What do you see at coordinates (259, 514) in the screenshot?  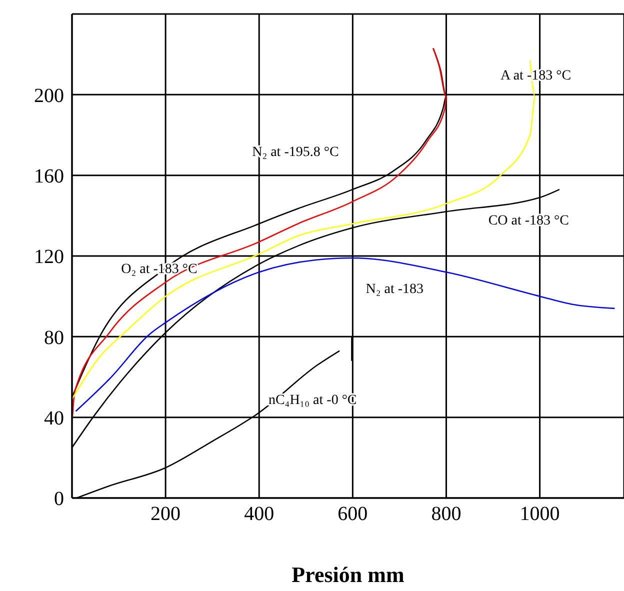 I see `x-tick-label: 400` at bounding box center [259, 514].